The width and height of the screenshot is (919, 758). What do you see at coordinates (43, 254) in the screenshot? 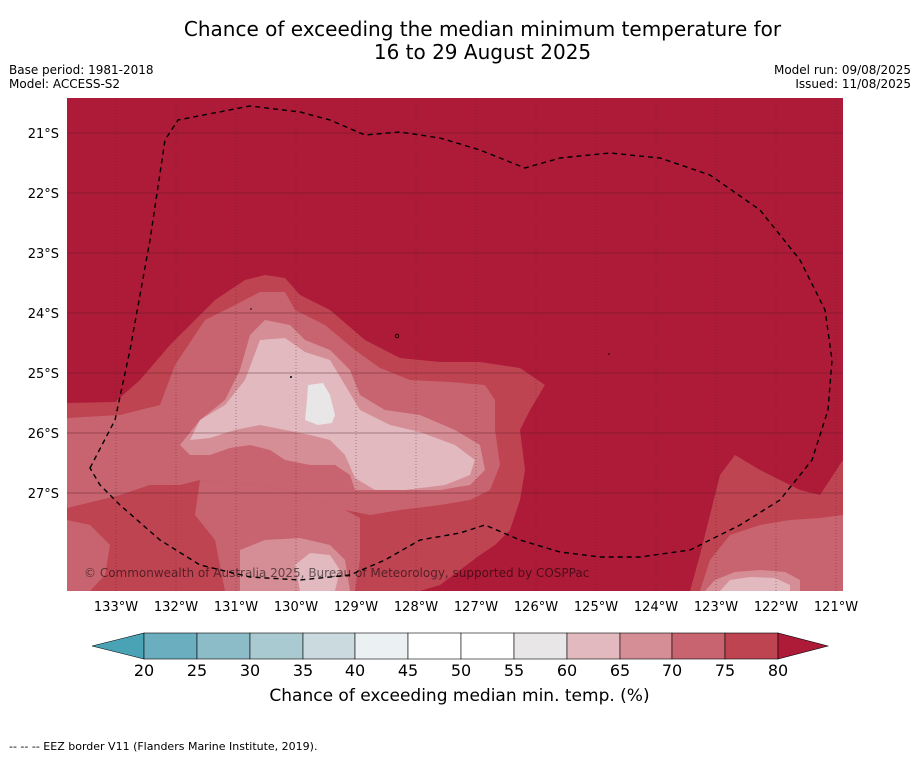
I see `lat-label: 23°S` at bounding box center [43, 254].